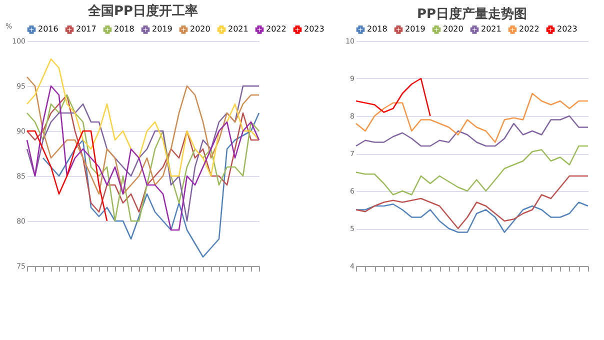  What do you see at coordinates (142, 11) in the screenshot?
I see `chart-title: 全国PP日度开工率` at bounding box center [142, 11].